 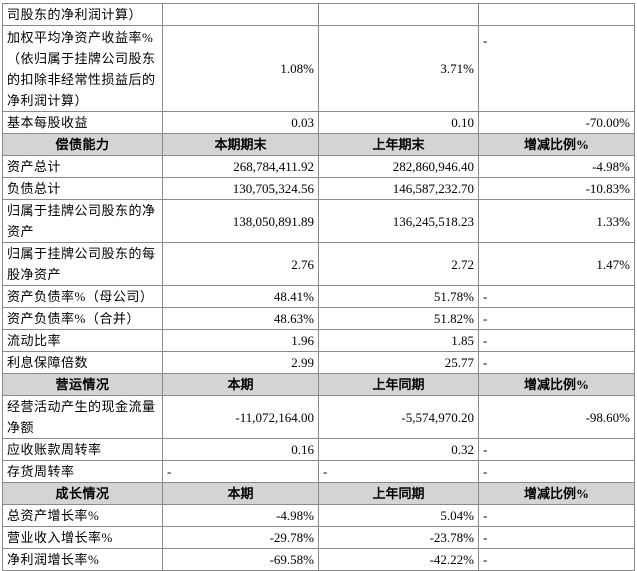 What do you see at coordinates (556, 417) in the screenshot?
I see `value-cell: -98.60%` at bounding box center [556, 417].